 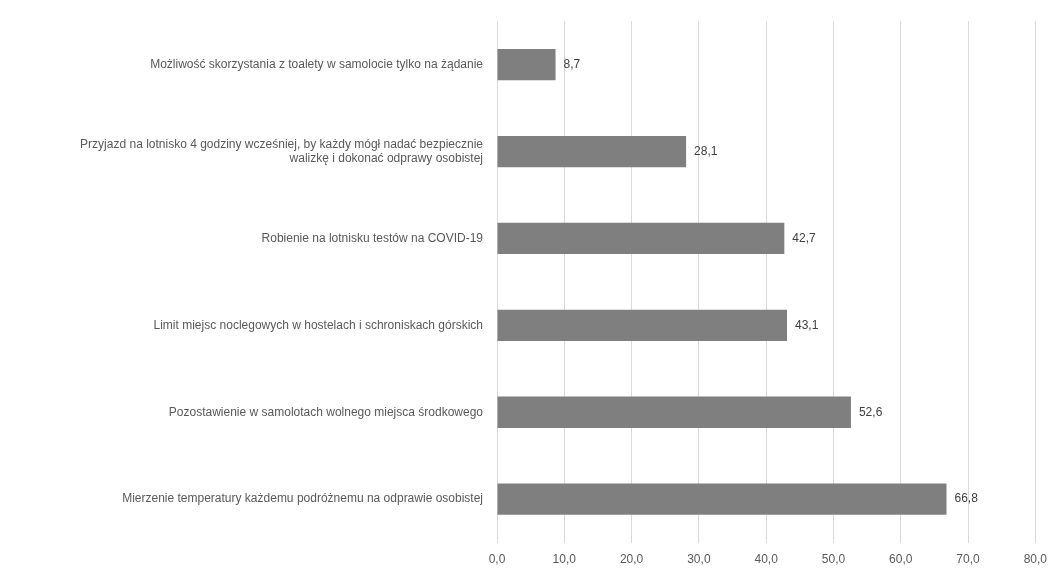 I want to click on data-label: 43,1, so click(x=807, y=324).